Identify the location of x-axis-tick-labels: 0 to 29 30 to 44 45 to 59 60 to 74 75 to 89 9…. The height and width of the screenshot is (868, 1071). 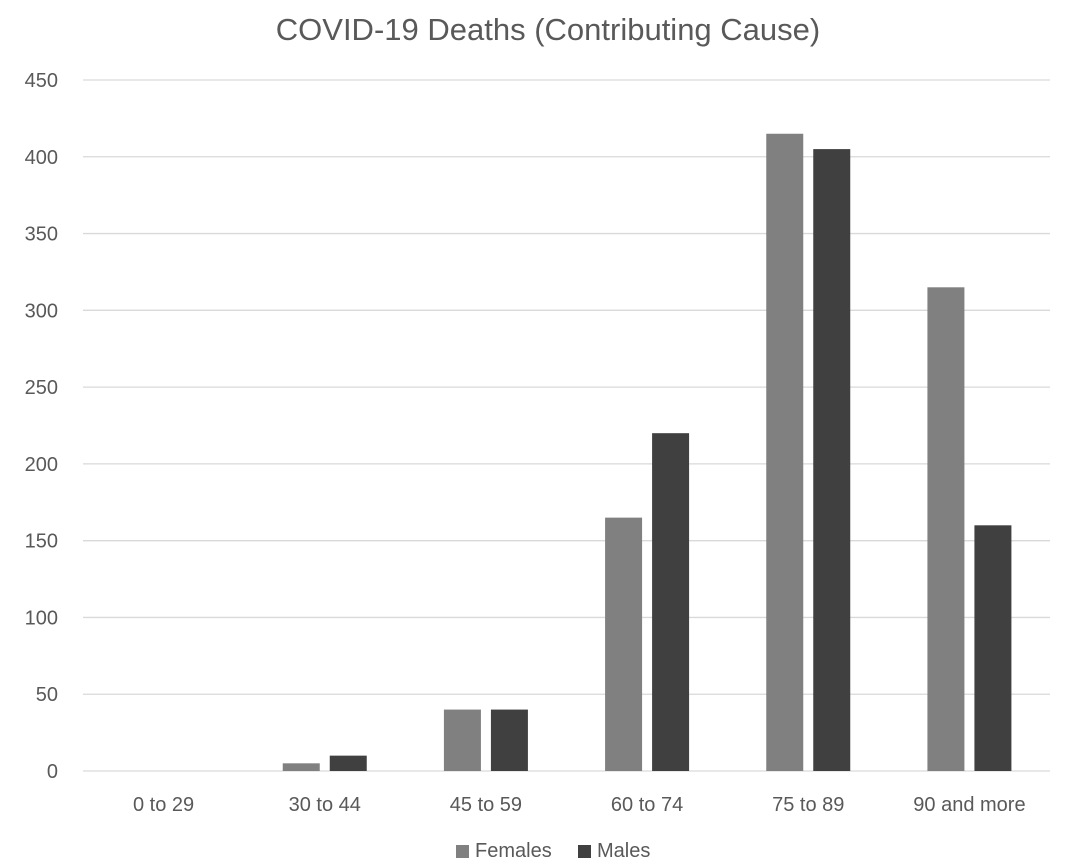
(579, 805).